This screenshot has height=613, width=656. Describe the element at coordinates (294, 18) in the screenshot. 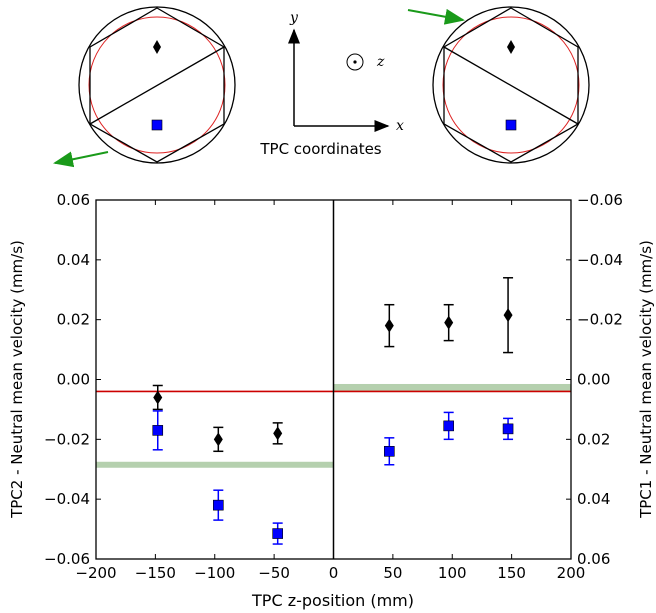

I see `axis-y-label: y` at that location.